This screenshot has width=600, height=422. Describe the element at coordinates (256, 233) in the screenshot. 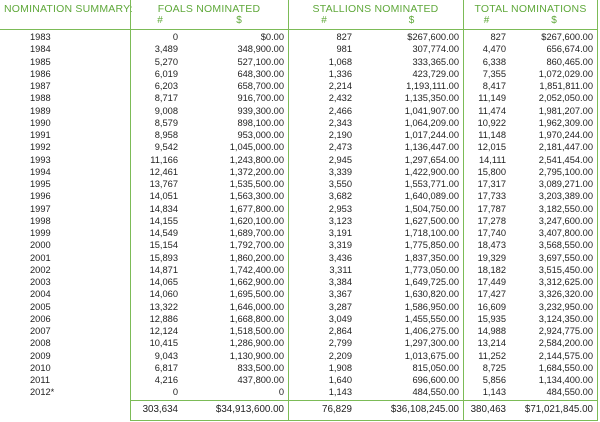

I see `value-cell: 1,689,700.00` at that location.